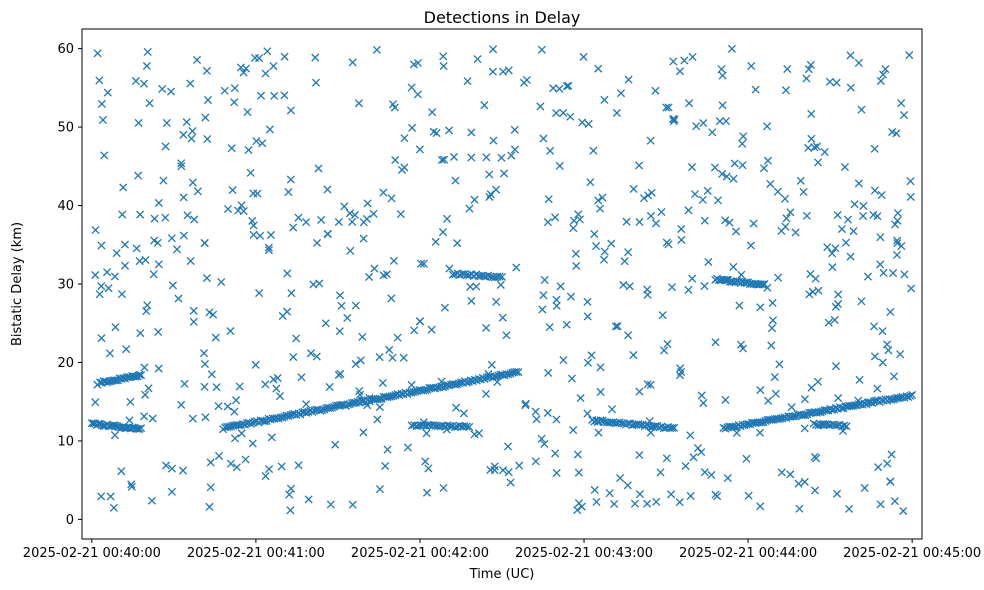  I want to click on x-tick-label: 2025-02-21 00:42:00, so click(420, 553).